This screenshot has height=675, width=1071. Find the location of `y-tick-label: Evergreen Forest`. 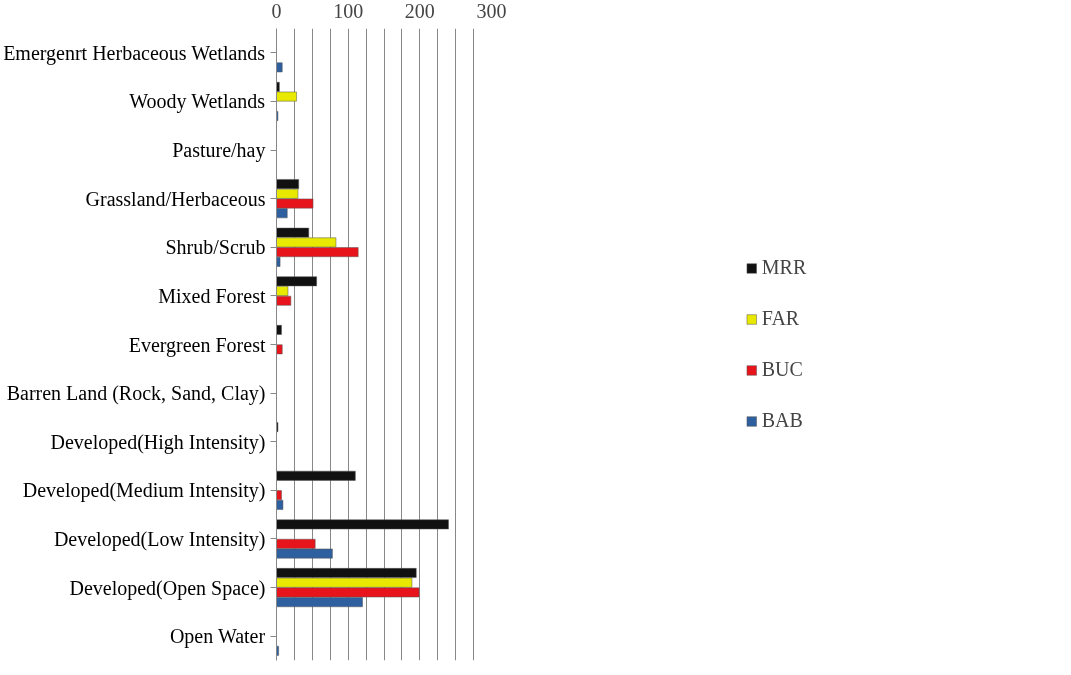

y-tick-label: Evergreen Forest is located at coordinates (197, 345).